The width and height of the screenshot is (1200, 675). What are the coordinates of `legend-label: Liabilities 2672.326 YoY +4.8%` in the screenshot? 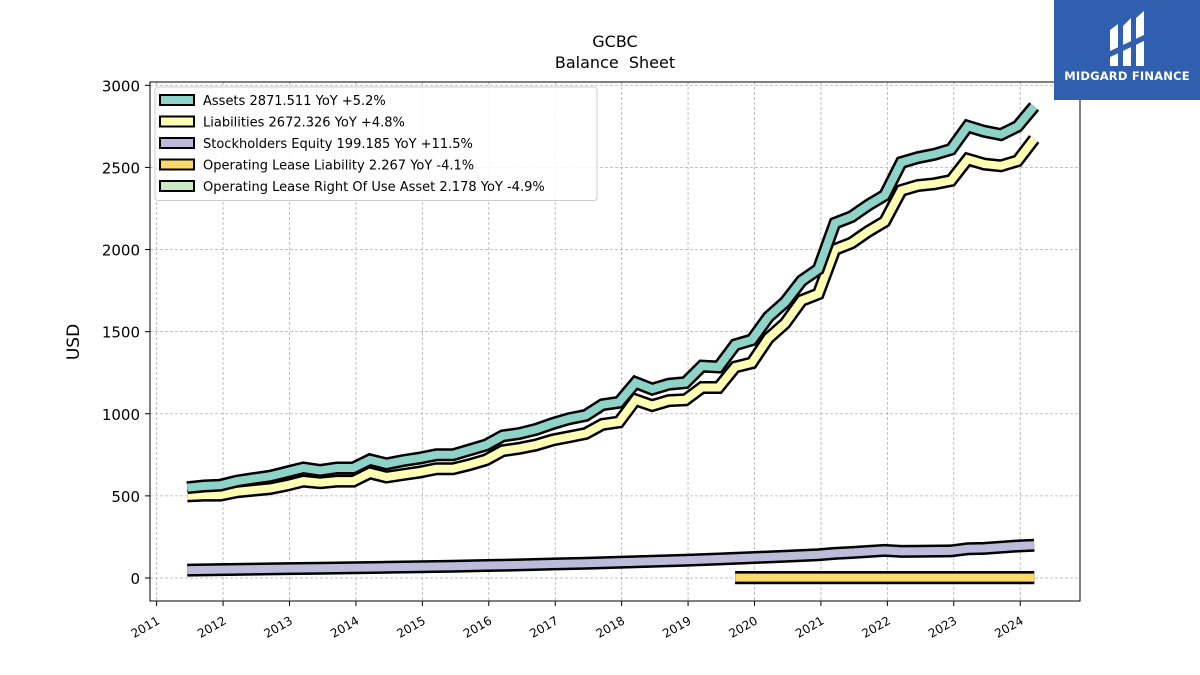 It's located at (304, 123).